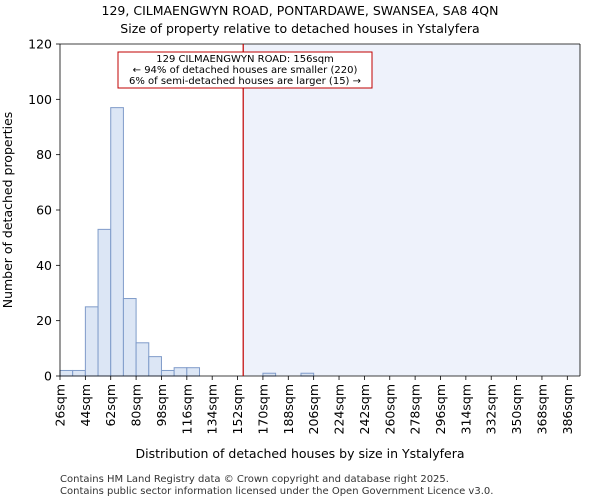 The image size is (600, 500). What do you see at coordinates (541, 409) in the screenshot?
I see `x-tick-label: 368sqm` at bounding box center [541, 409].